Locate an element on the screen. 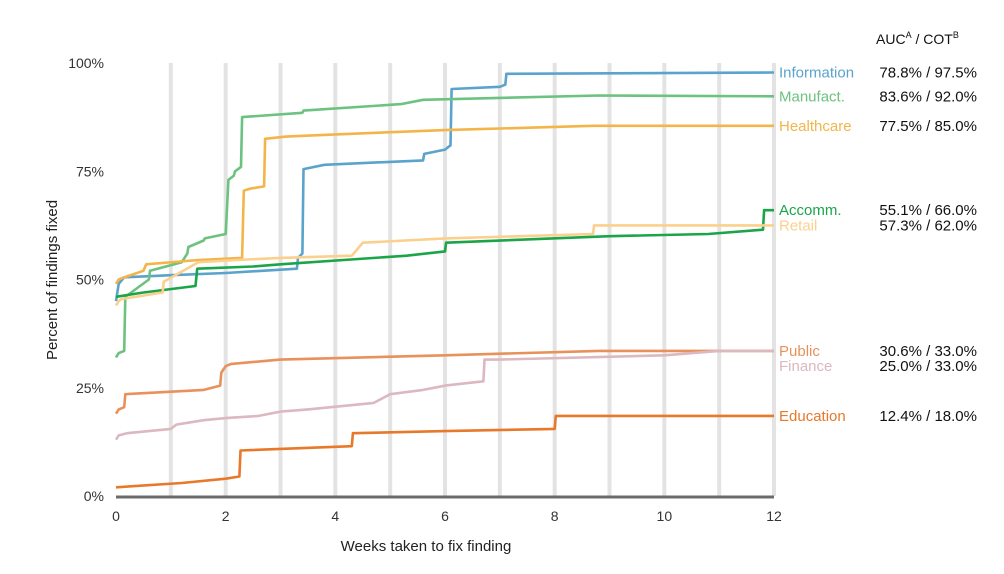 The width and height of the screenshot is (1004, 574). series-label-information: Information is located at coordinates (816, 73).